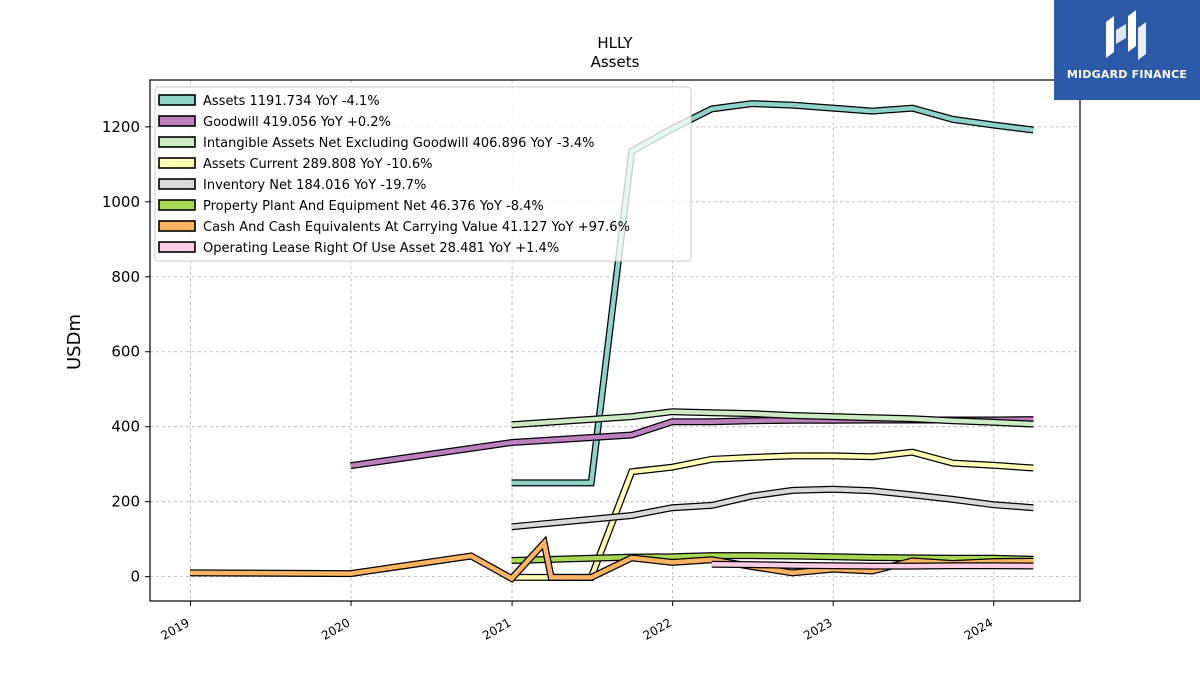 The width and height of the screenshot is (1200, 675). I want to click on y-axis: 0 200 400 600 800 1000 1200, so click(126, 352).